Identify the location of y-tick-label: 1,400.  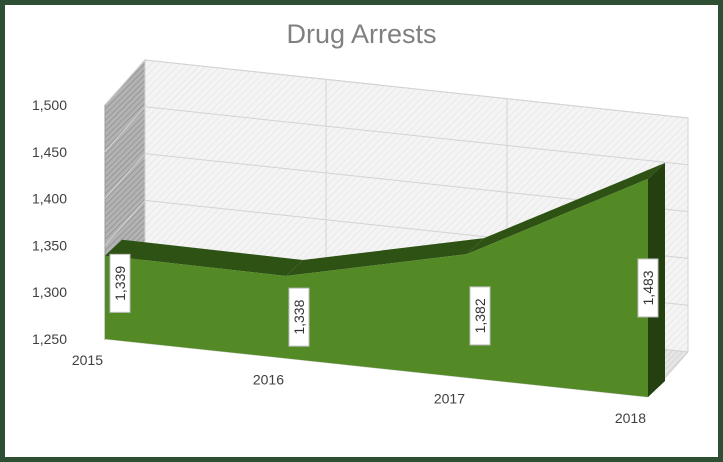
(49, 199).